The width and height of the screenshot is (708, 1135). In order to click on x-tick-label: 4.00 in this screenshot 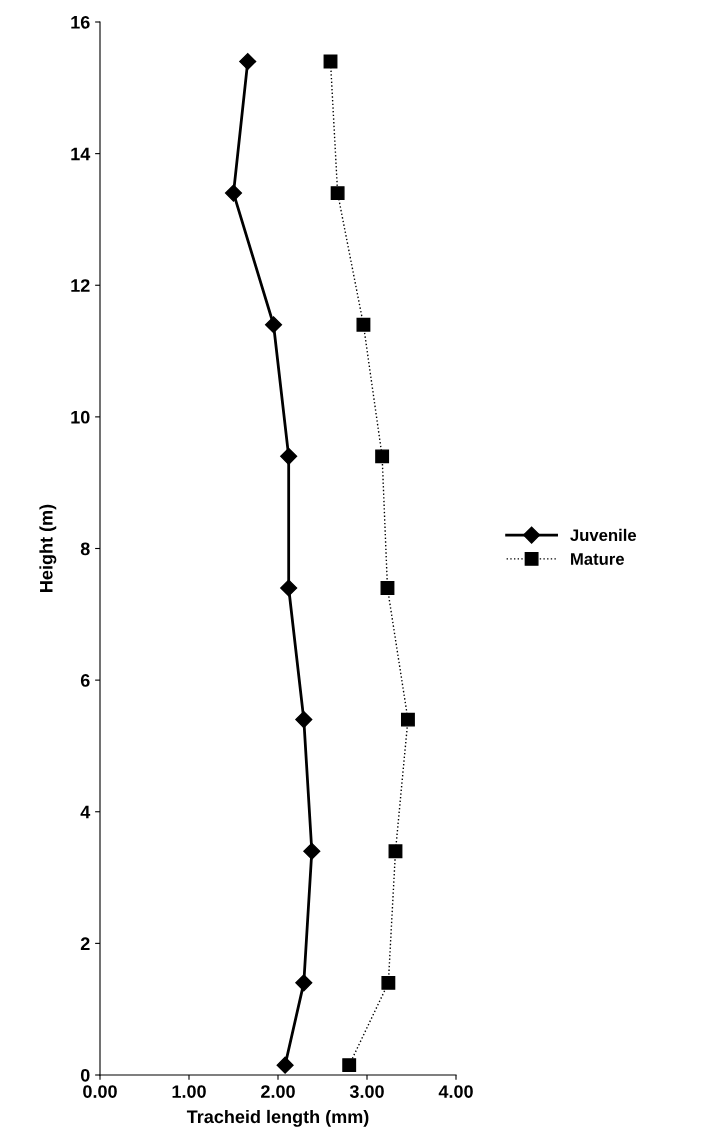, I will do `click(455, 1091)`.